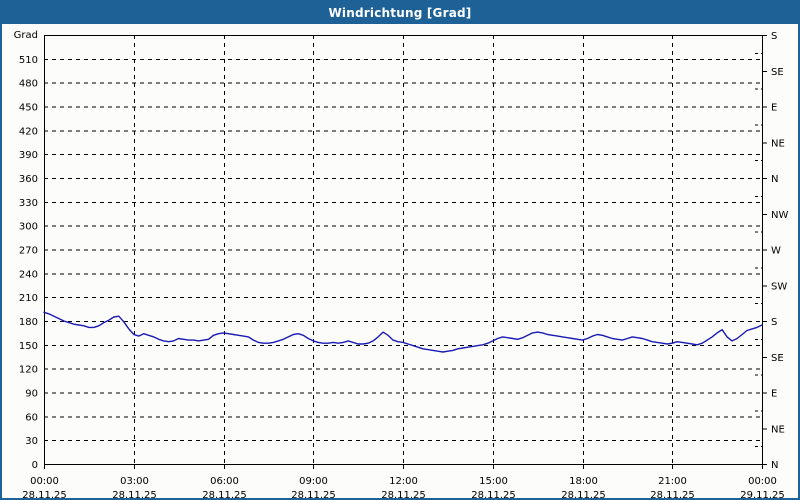 The image size is (800, 500). I want to click on window-title: Windrichtung [Grad], so click(400, 13).